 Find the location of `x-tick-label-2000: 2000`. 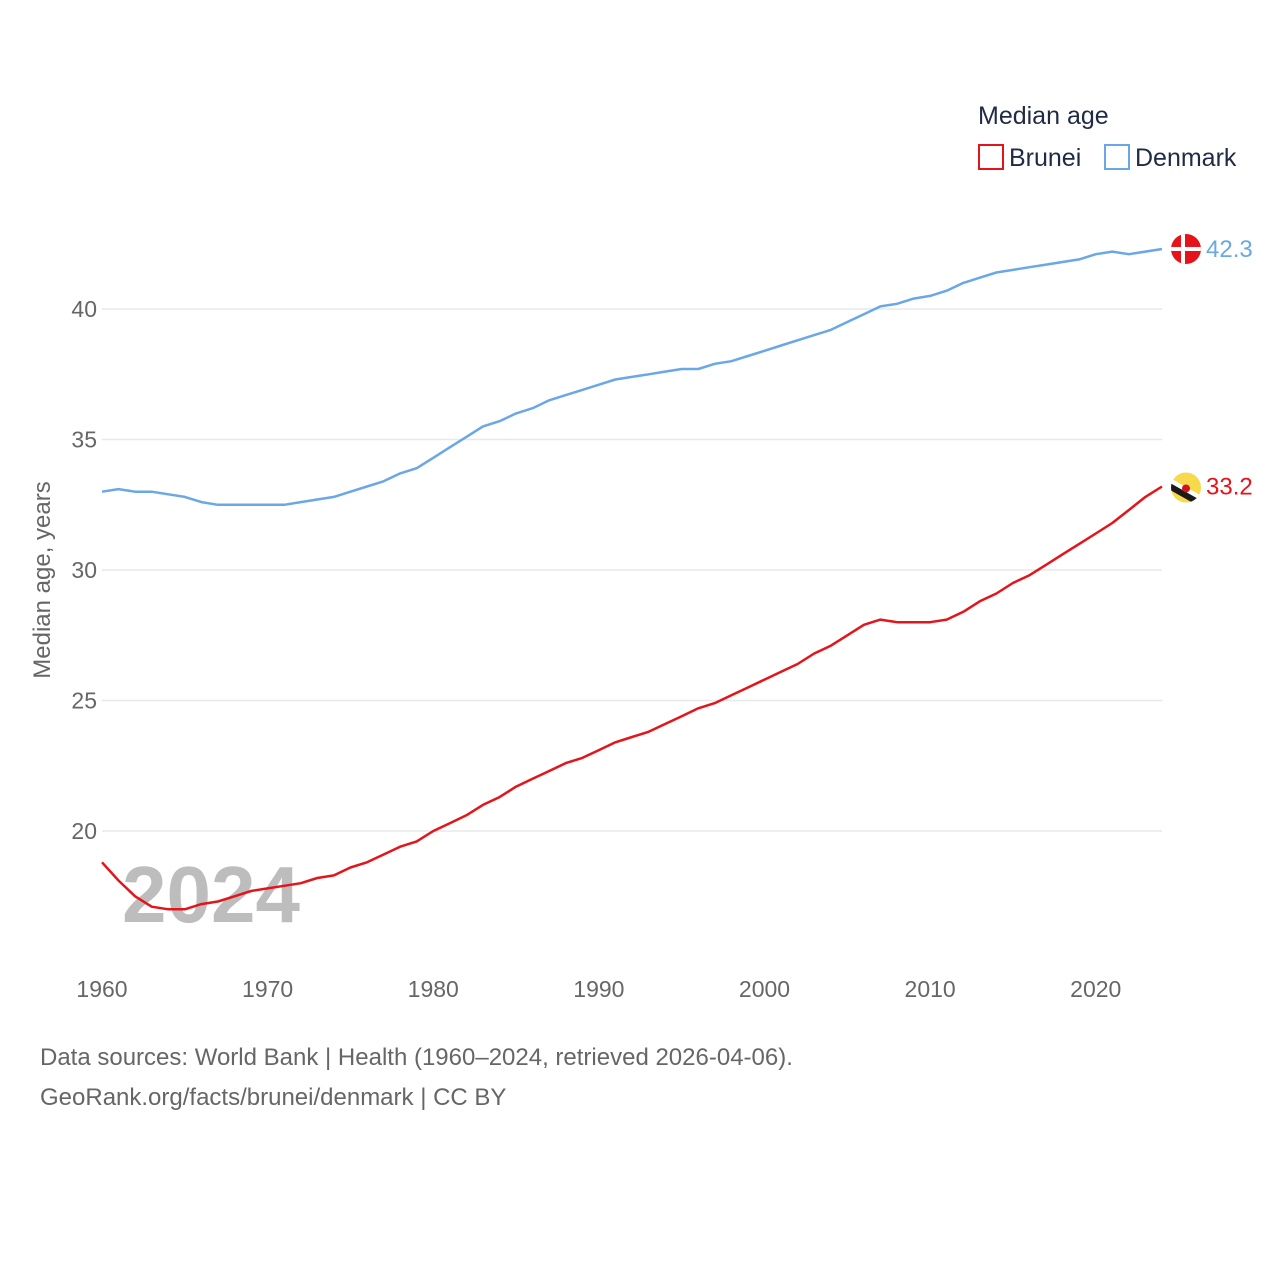

x-tick-label-2000: 2000 is located at coordinates (764, 989).